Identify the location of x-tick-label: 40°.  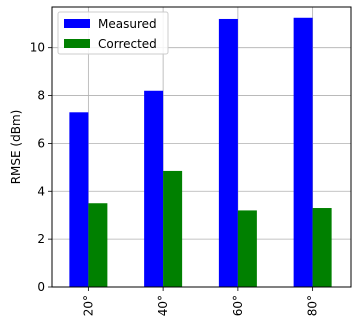
(163, 305).